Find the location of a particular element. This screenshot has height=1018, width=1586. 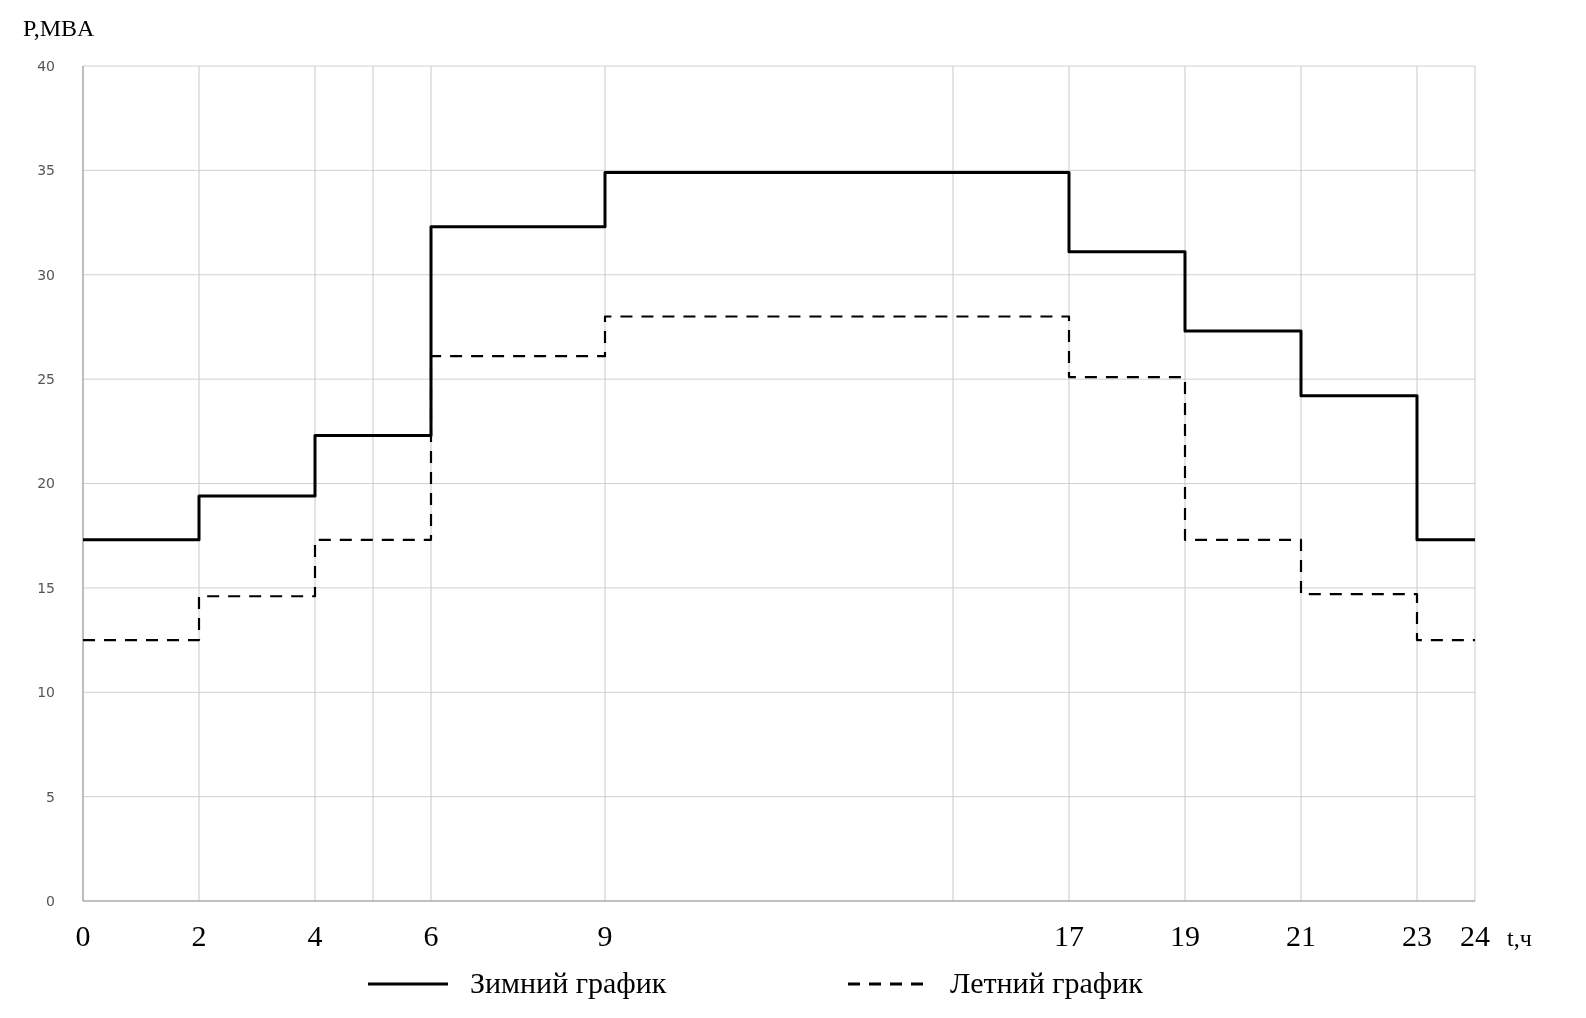

x-tick-label: 17 is located at coordinates (1069, 935).